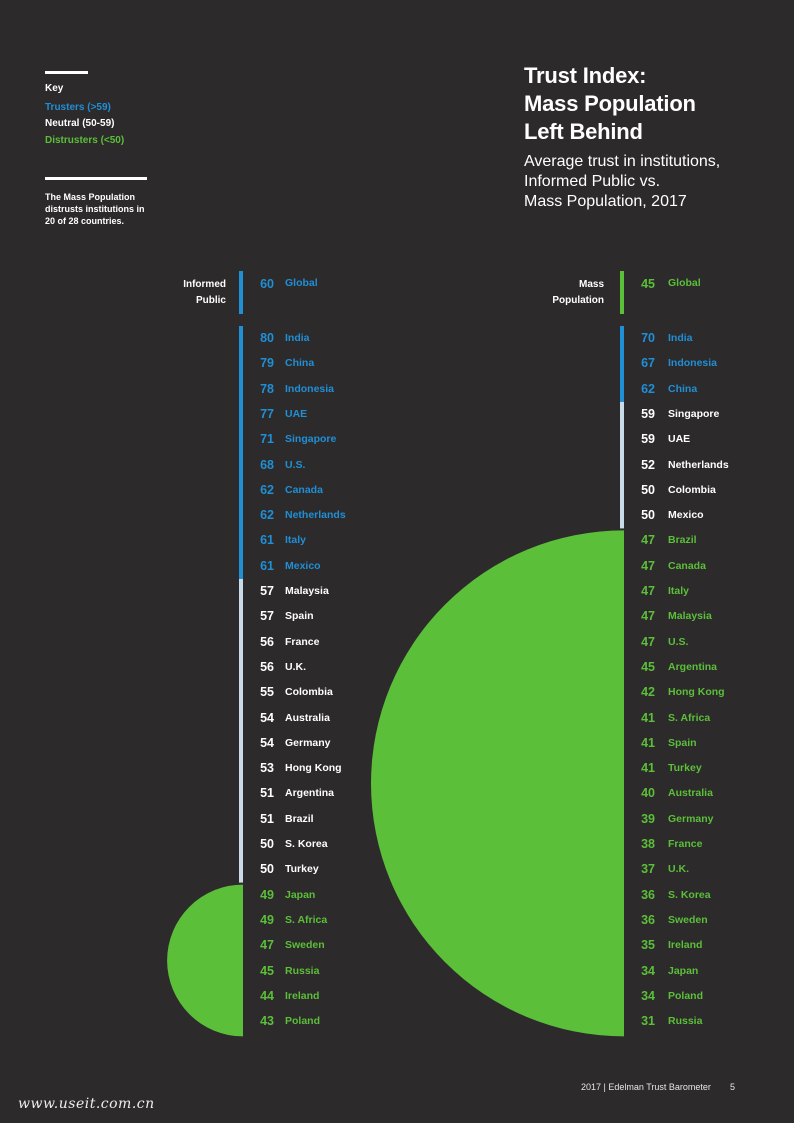 The height and width of the screenshot is (1123, 794). Describe the element at coordinates (622, 161) in the screenshot. I see `subtitle-line-1: Average trust in institutions,` at that location.